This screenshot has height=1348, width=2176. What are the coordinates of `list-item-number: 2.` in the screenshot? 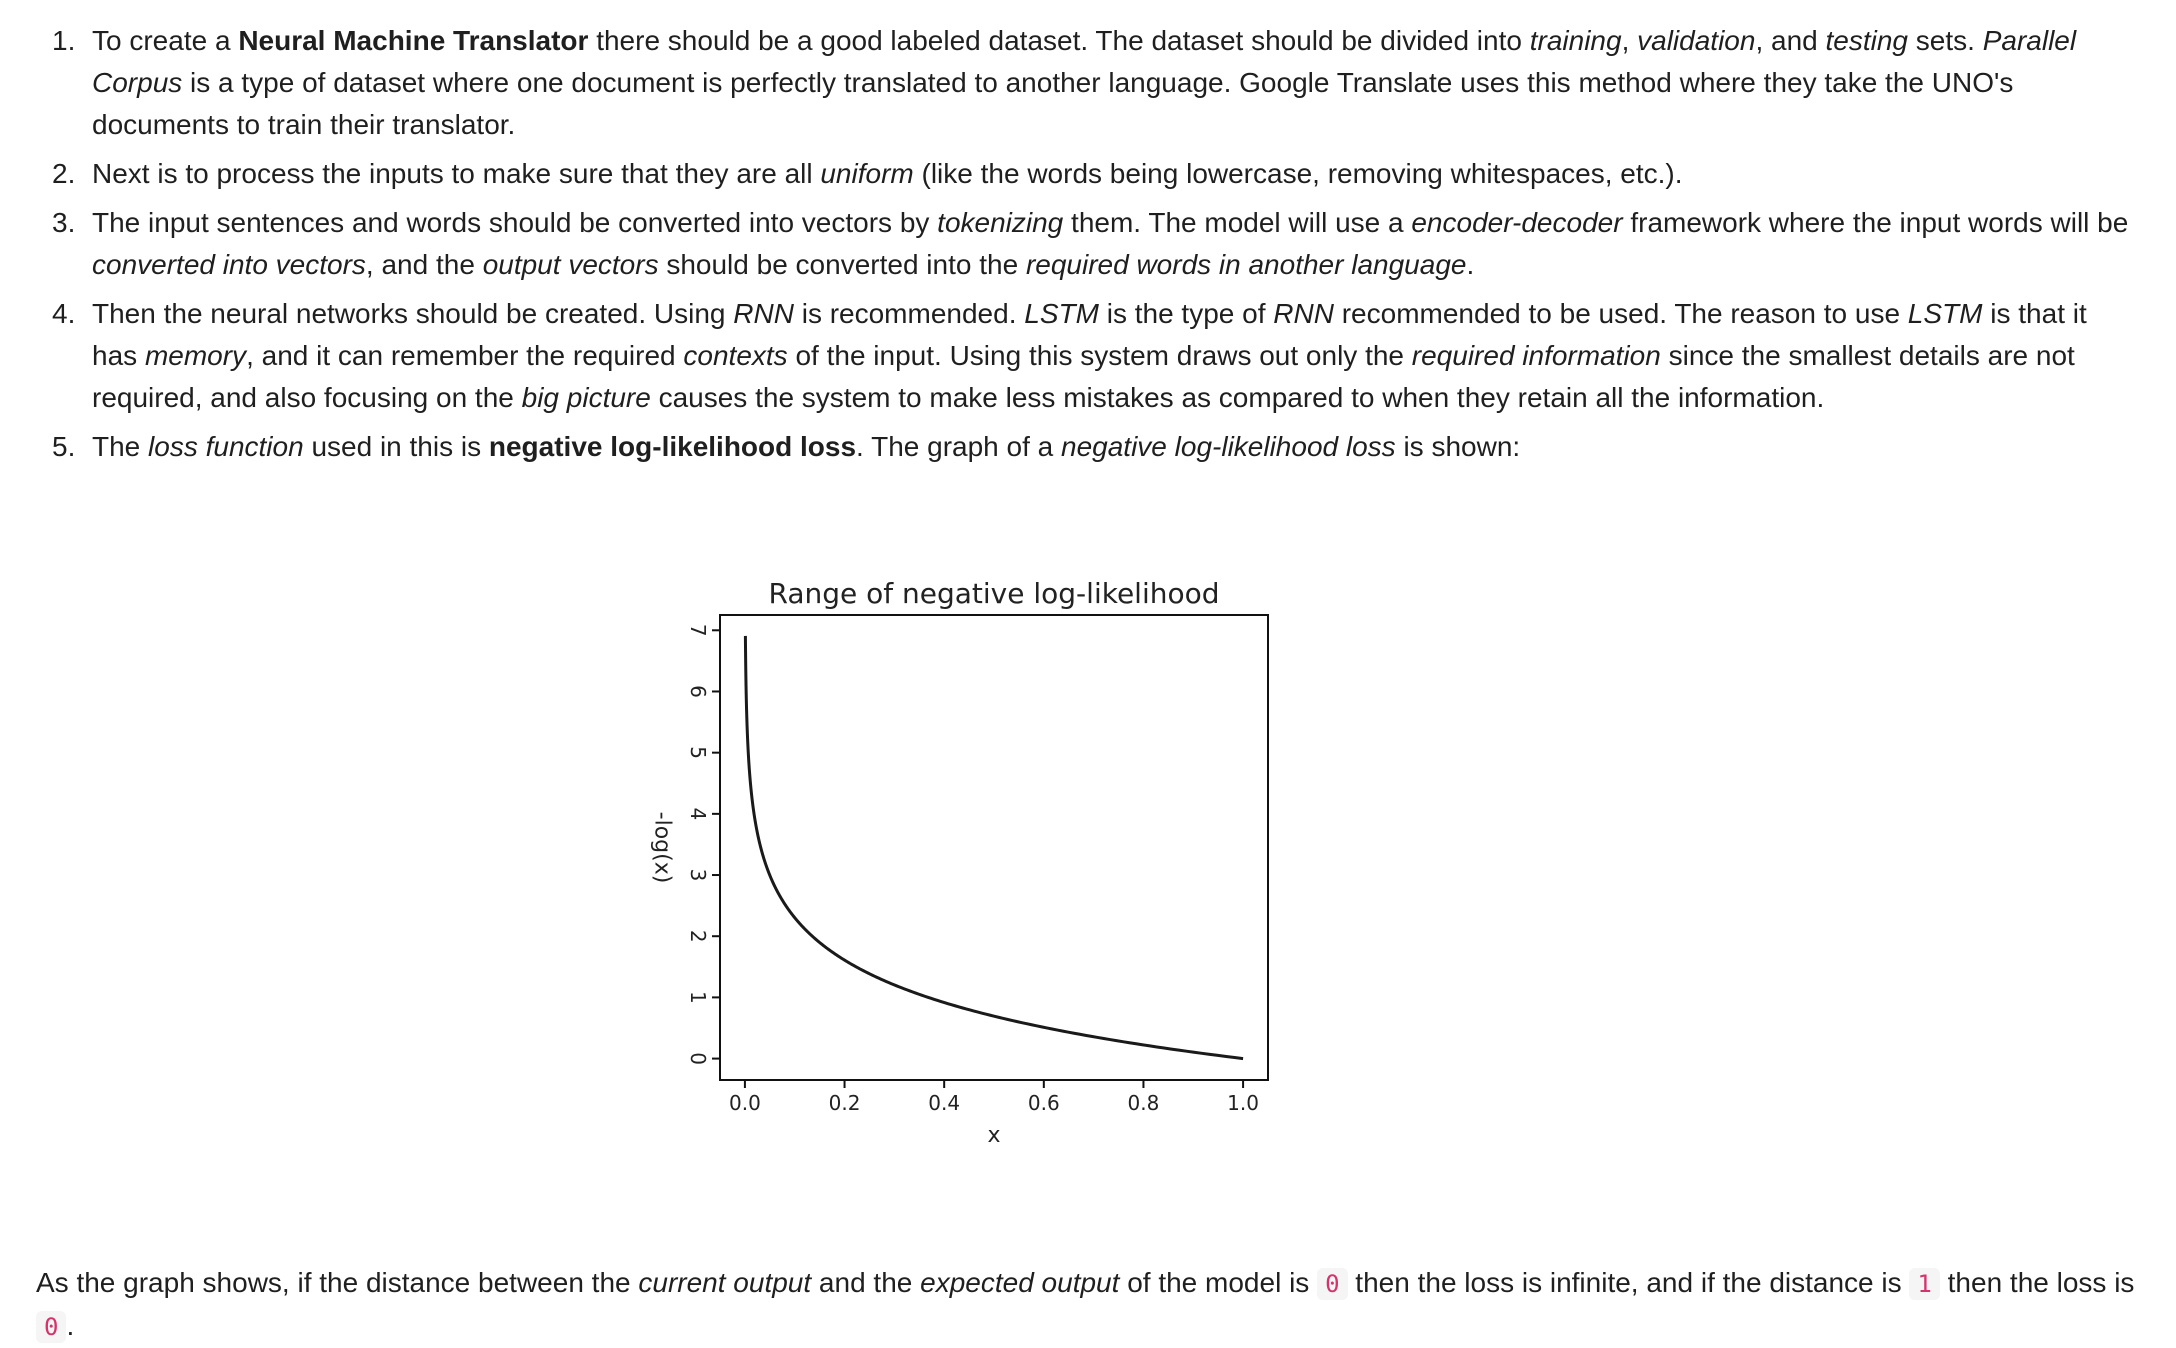 It's located at (64, 173).